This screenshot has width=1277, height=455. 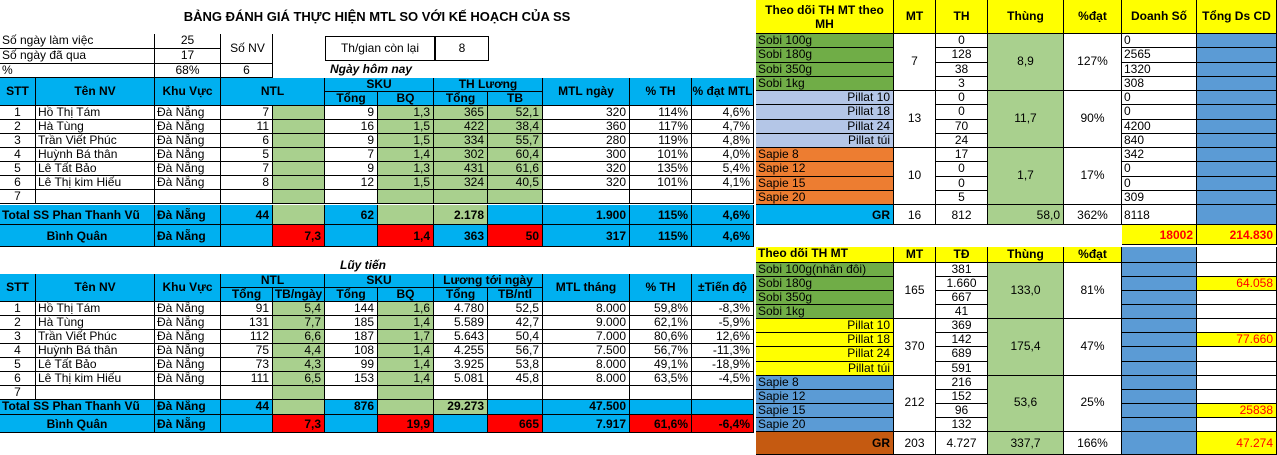 What do you see at coordinates (247, 337) in the screenshot?
I see `row-ntl-total: 112` at bounding box center [247, 337].